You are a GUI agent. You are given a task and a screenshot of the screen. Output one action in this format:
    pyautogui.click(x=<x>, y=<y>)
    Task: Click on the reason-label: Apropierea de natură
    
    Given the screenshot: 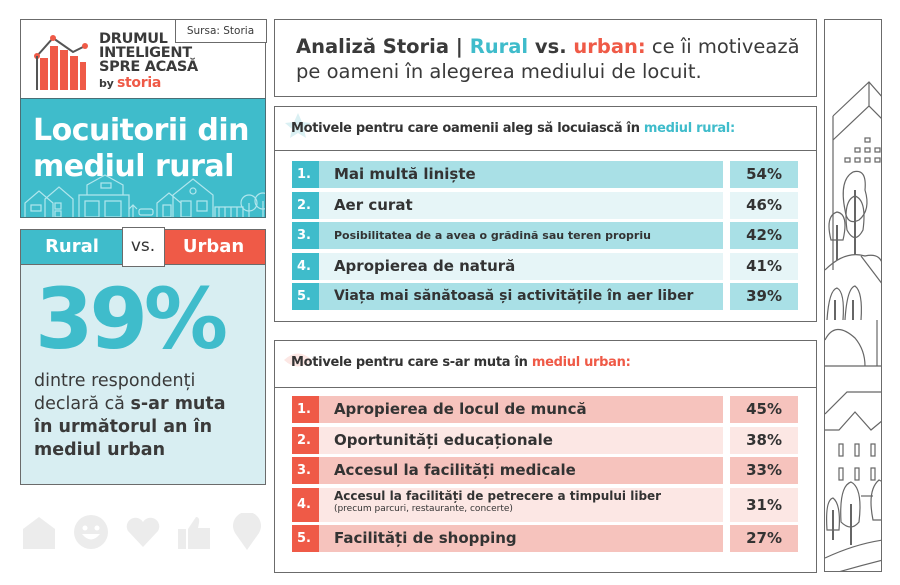 What is the action you would take?
    pyautogui.click(x=521, y=266)
    